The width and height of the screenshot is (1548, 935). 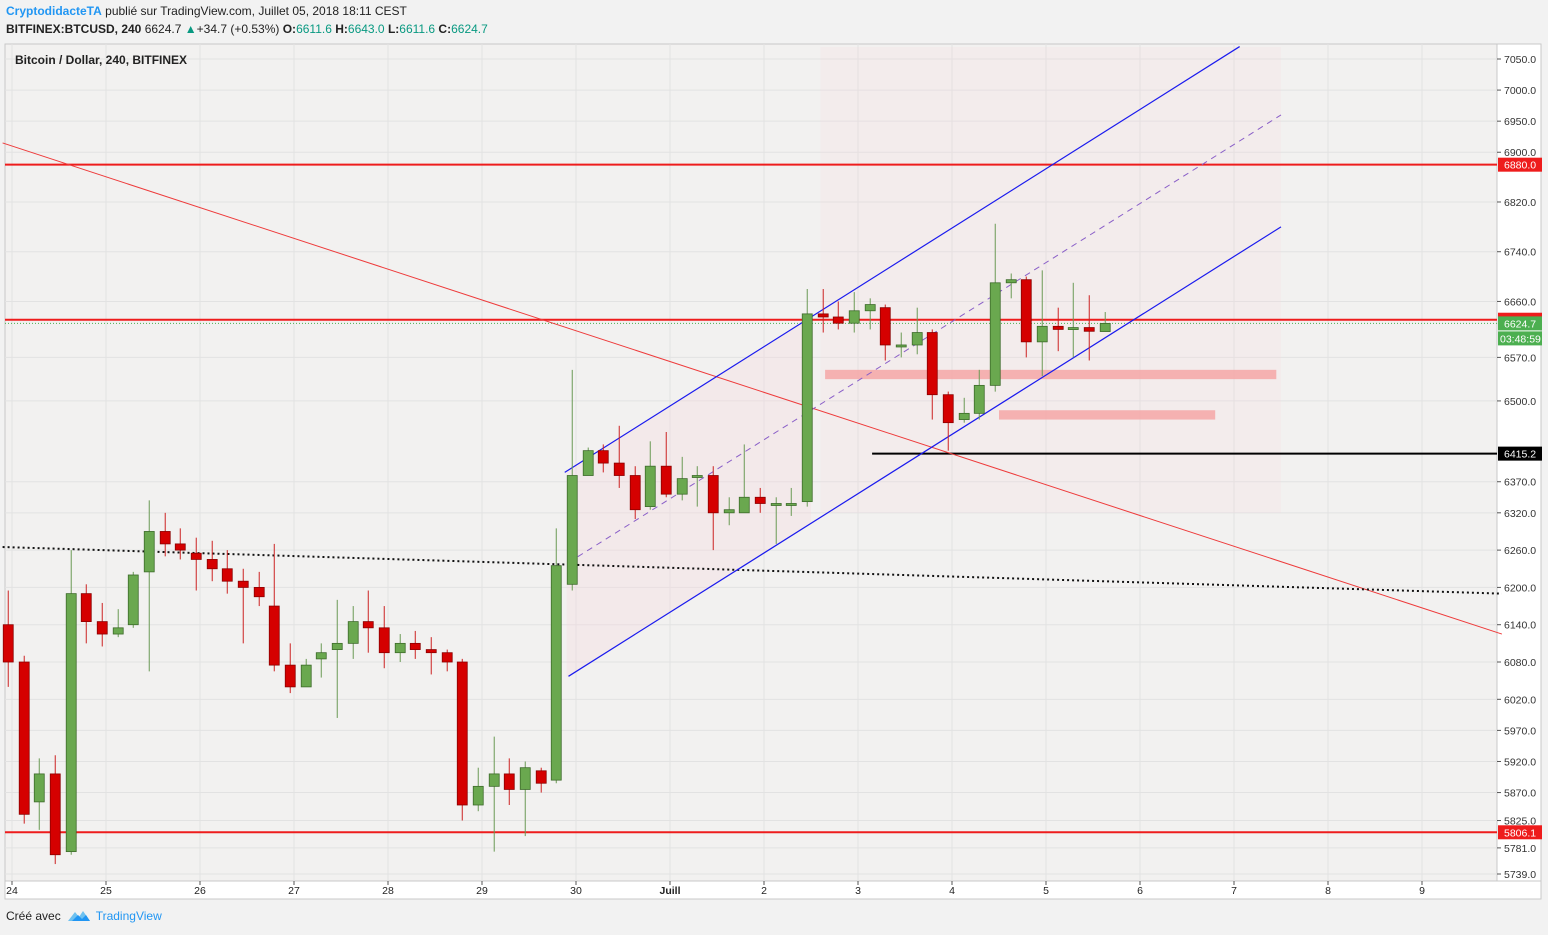 I want to click on last-price: 6624.7, so click(x=163, y=29).